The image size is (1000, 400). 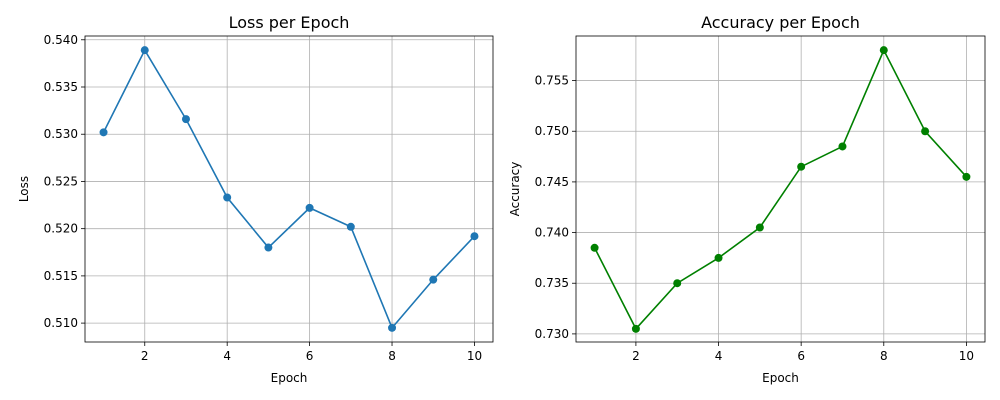 What do you see at coordinates (61, 323) in the screenshot?
I see `loss-y-tick-label: 0.510` at bounding box center [61, 323].